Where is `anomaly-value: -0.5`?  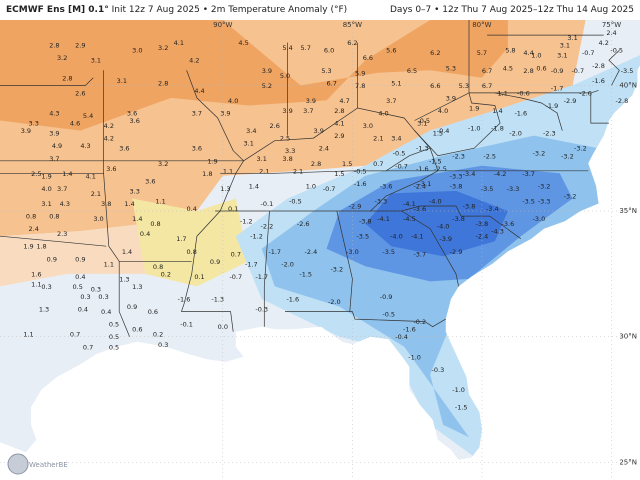 anomaly-value: -0.5 is located at coordinates (399, 154).